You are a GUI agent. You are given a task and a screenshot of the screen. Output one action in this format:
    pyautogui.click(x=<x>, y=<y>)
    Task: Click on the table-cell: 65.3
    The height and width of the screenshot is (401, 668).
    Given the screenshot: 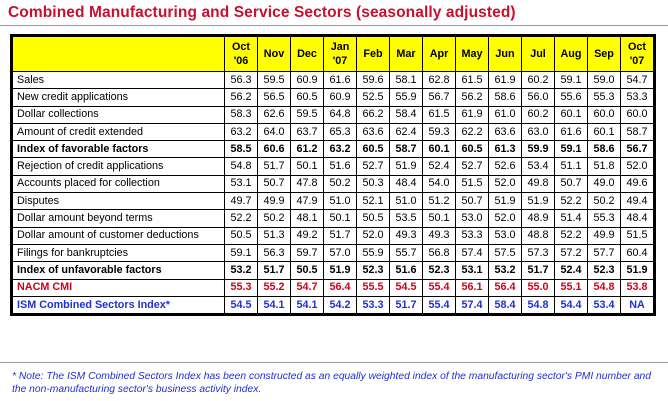 What is the action you would take?
    pyautogui.click(x=340, y=132)
    